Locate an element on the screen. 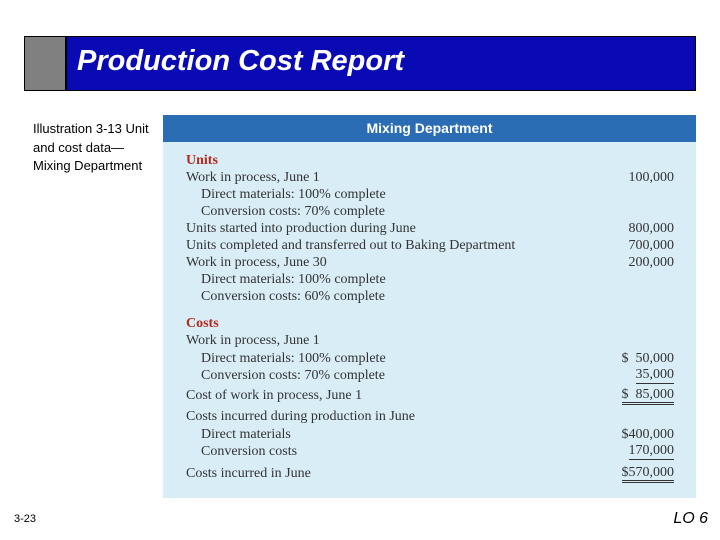 The width and height of the screenshot is (720, 540). row-label: Costs incurred during production in June is located at coordinates (301, 416).